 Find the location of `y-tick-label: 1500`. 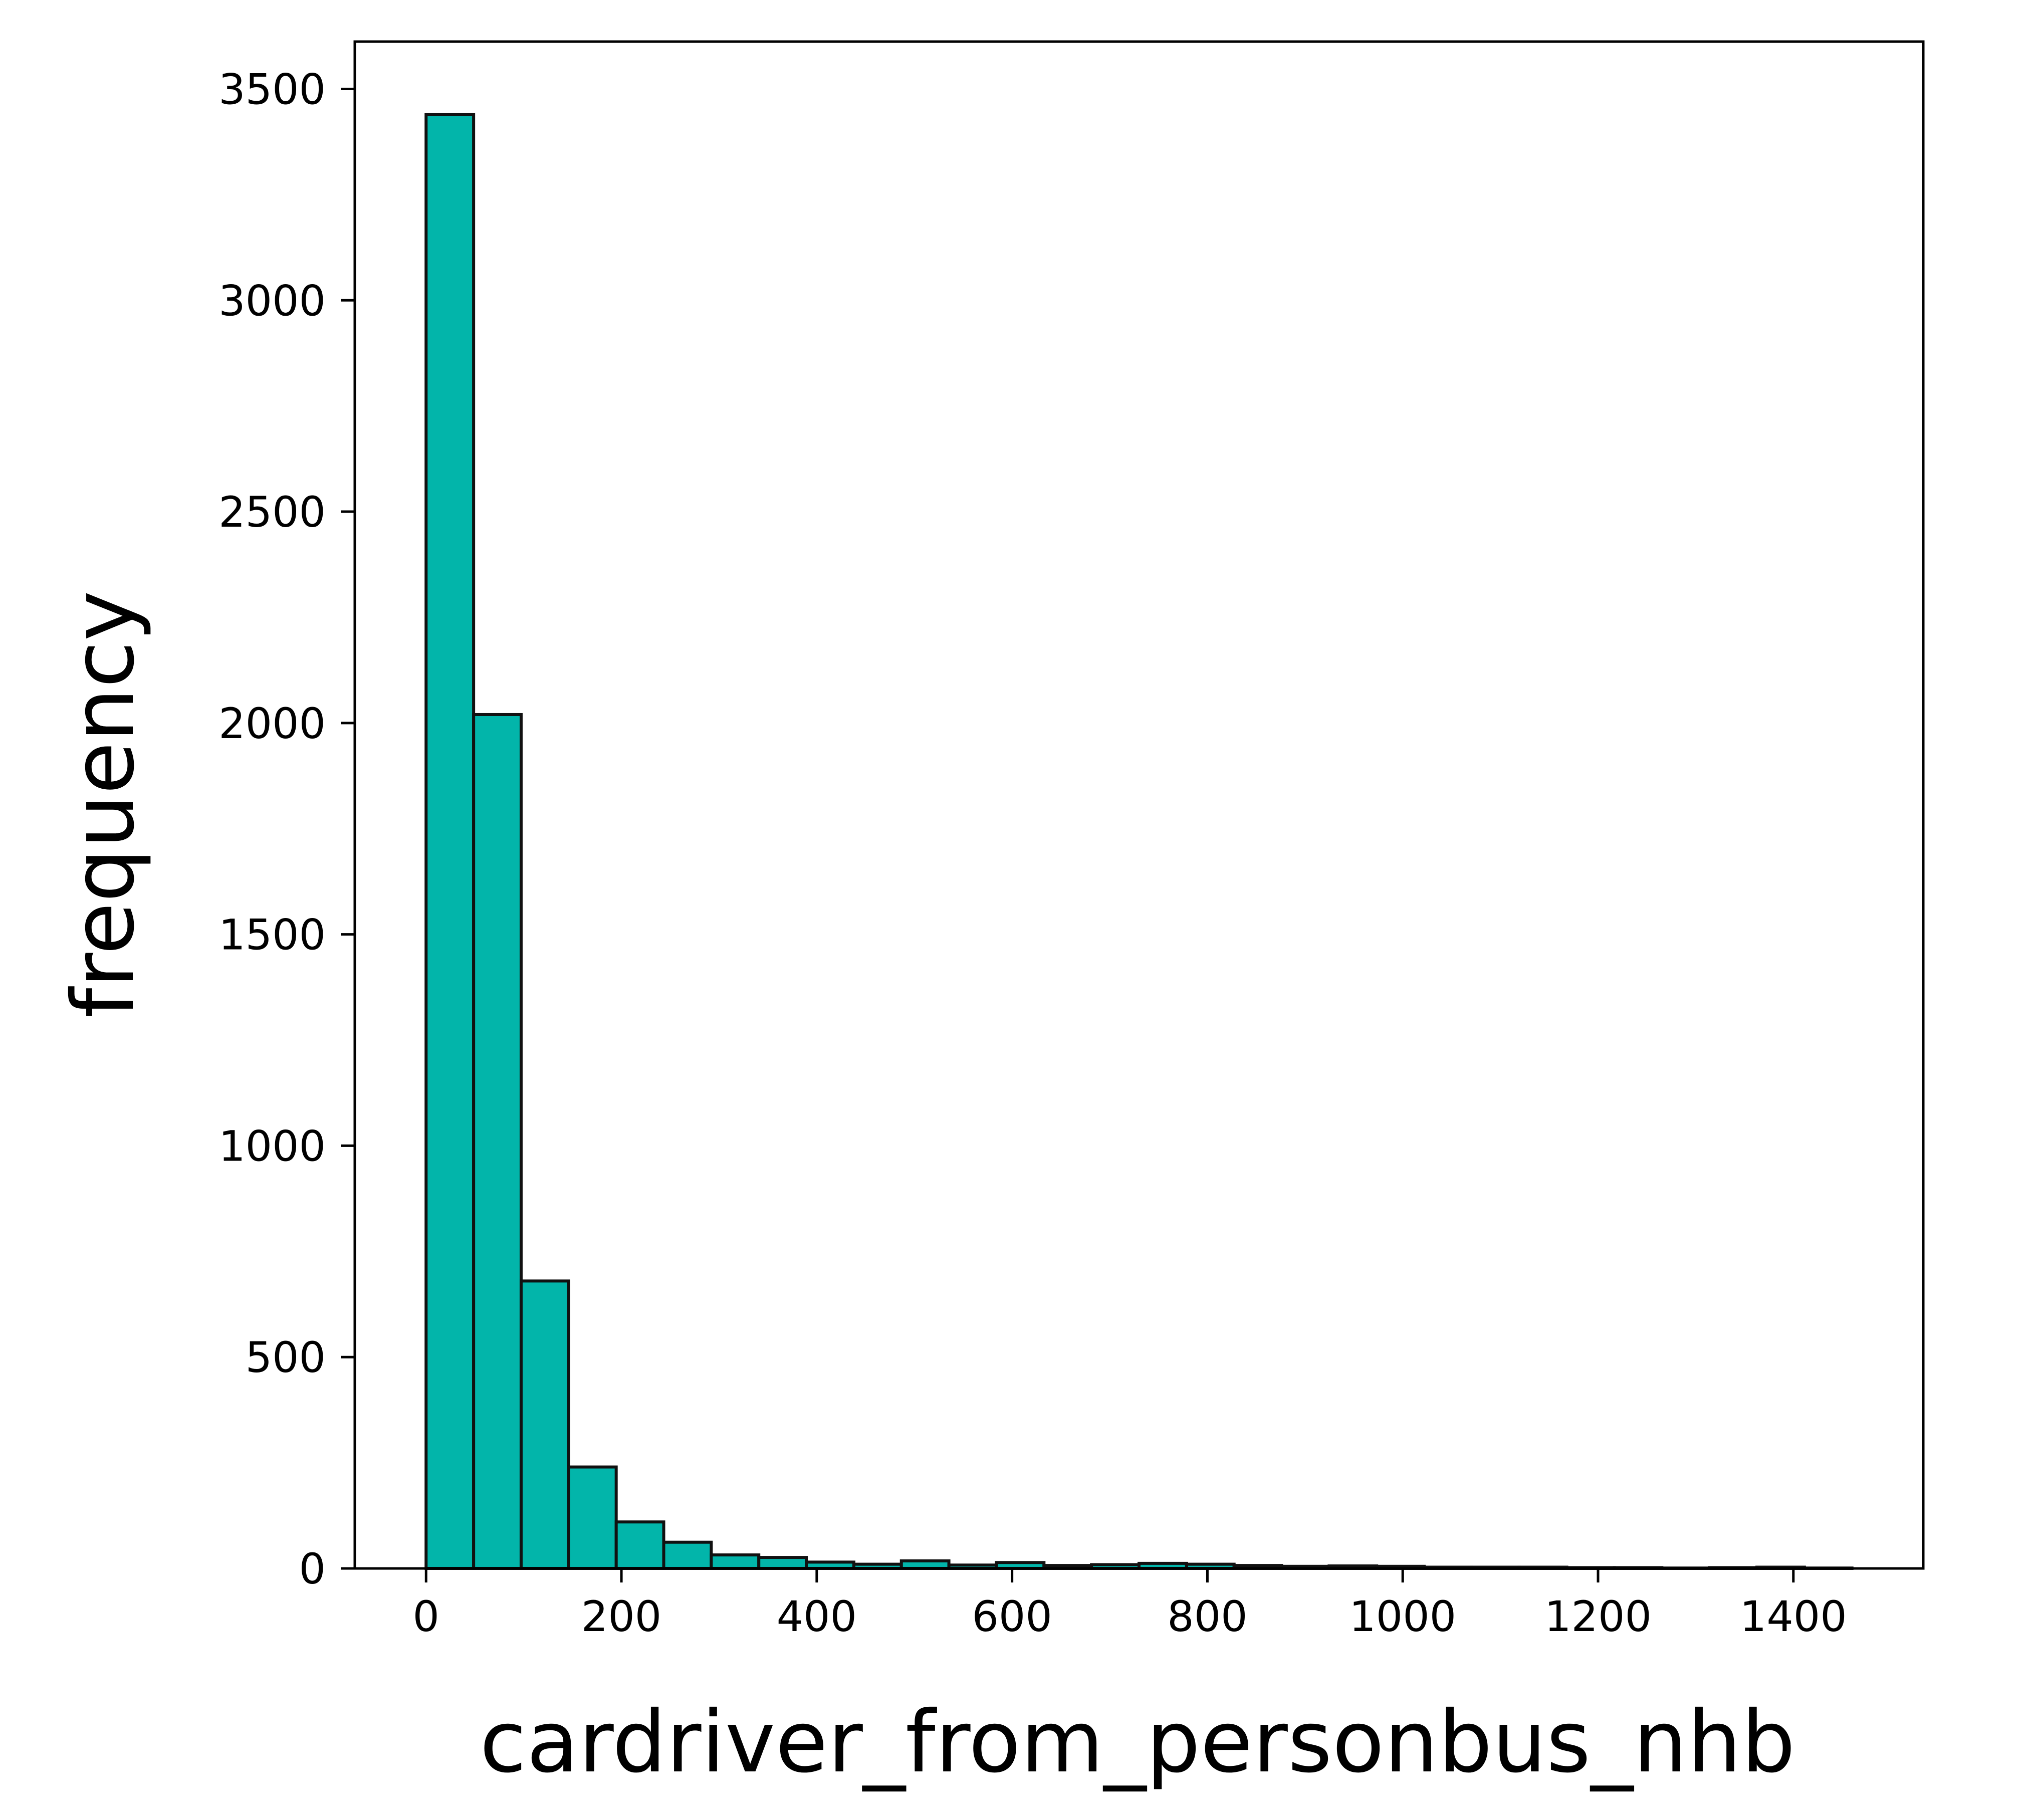

y-tick-label: 1500 is located at coordinates (272, 935).